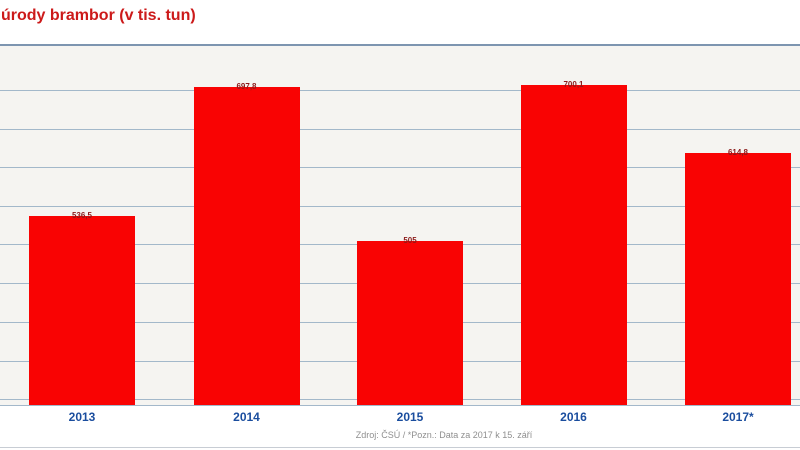  Describe the element at coordinates (573, 417) in the screenshot. I see `x-axis-label-2016: 2016` at that location.